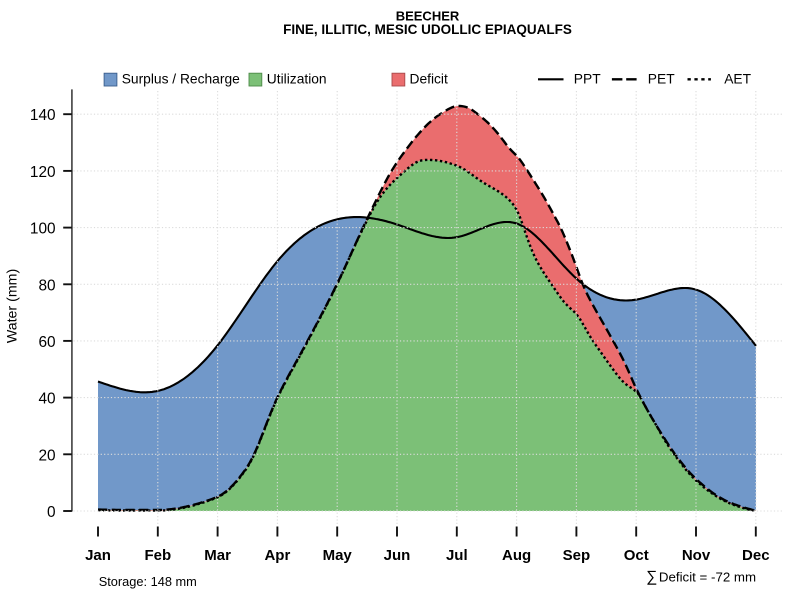 Image resolution: width=800 pixels, height=605 pixels. Describe the element at coordinates (338, 555) in the screenshot. I see `svg-text: May` at that location.